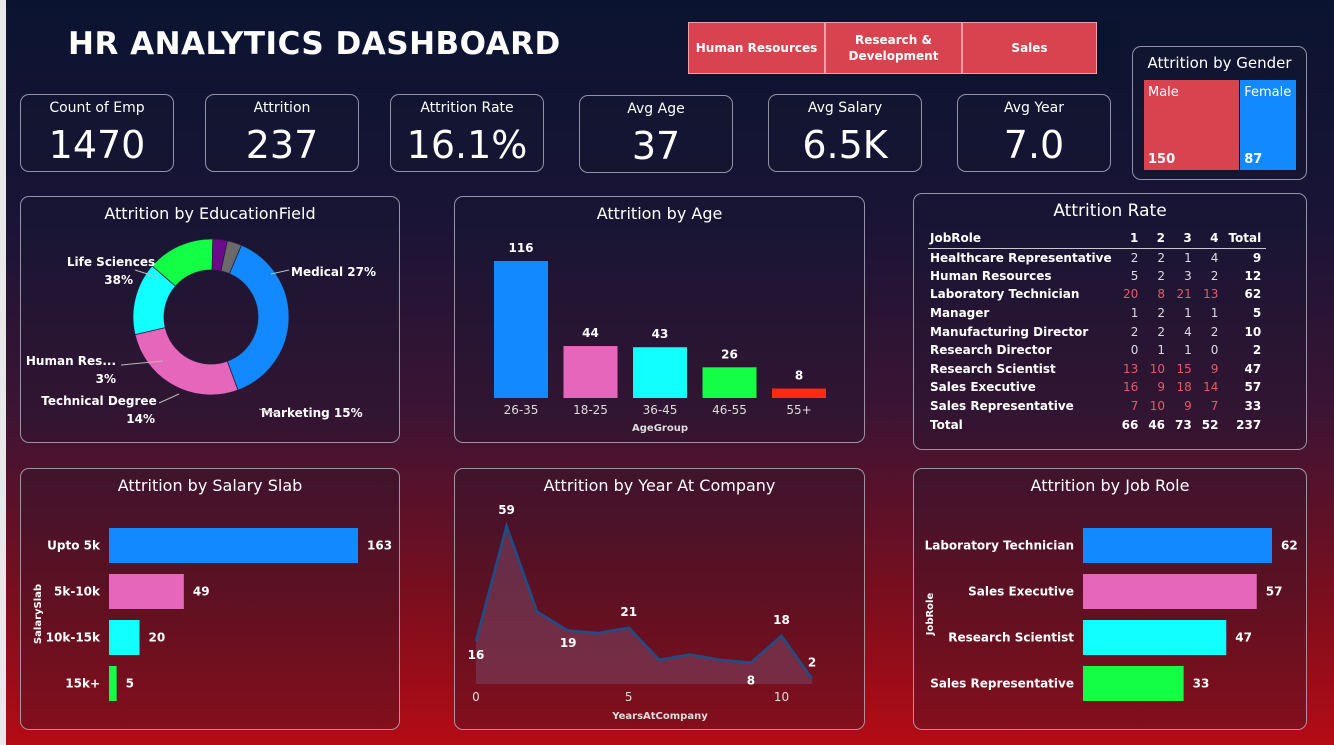 This screenshot has width=1334, height=745. What do you see at coordinates (756, 48) in the screenshot?
I see `slicer-human-resources: Human Resources` at bounding box center [756, 48].